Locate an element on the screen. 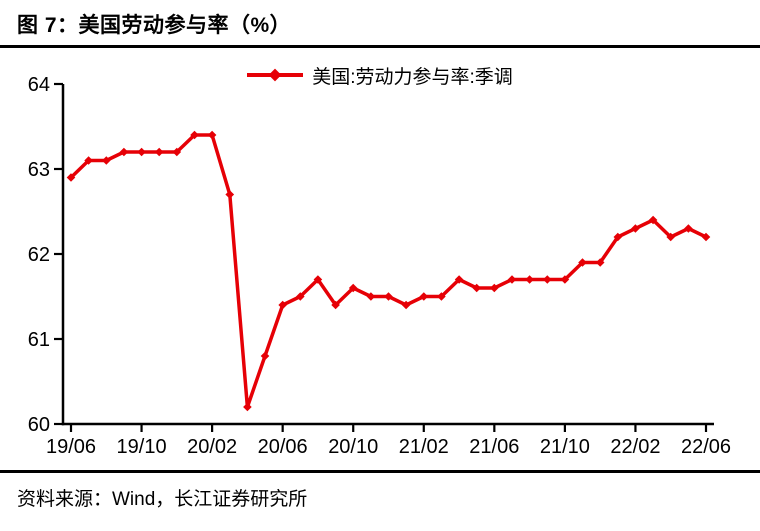 The image size is (760, 531). footer-divider-line is located at coordinates (380, 471).